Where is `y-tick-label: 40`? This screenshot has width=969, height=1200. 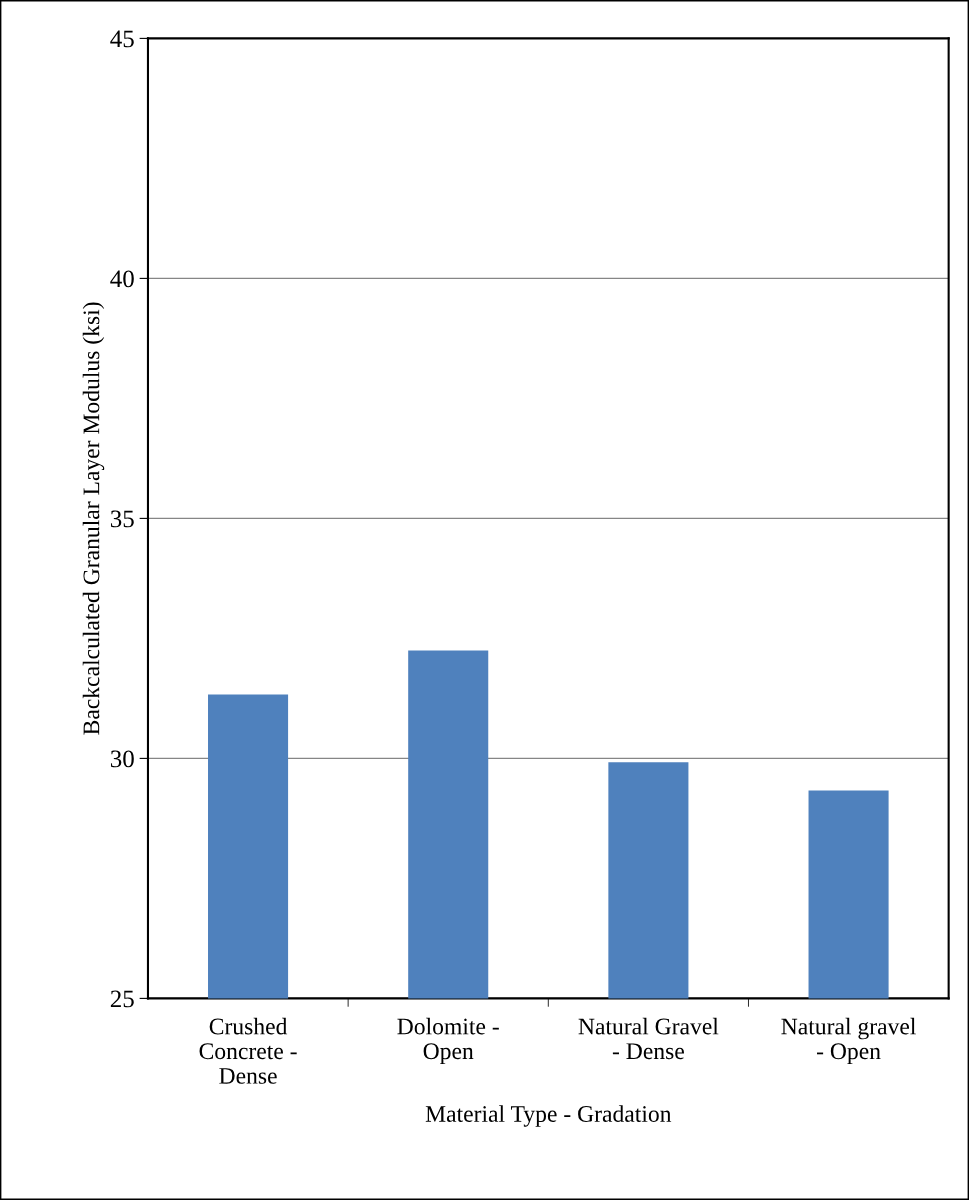
y-tick-label: 40 is located at coordinates (122, 279).